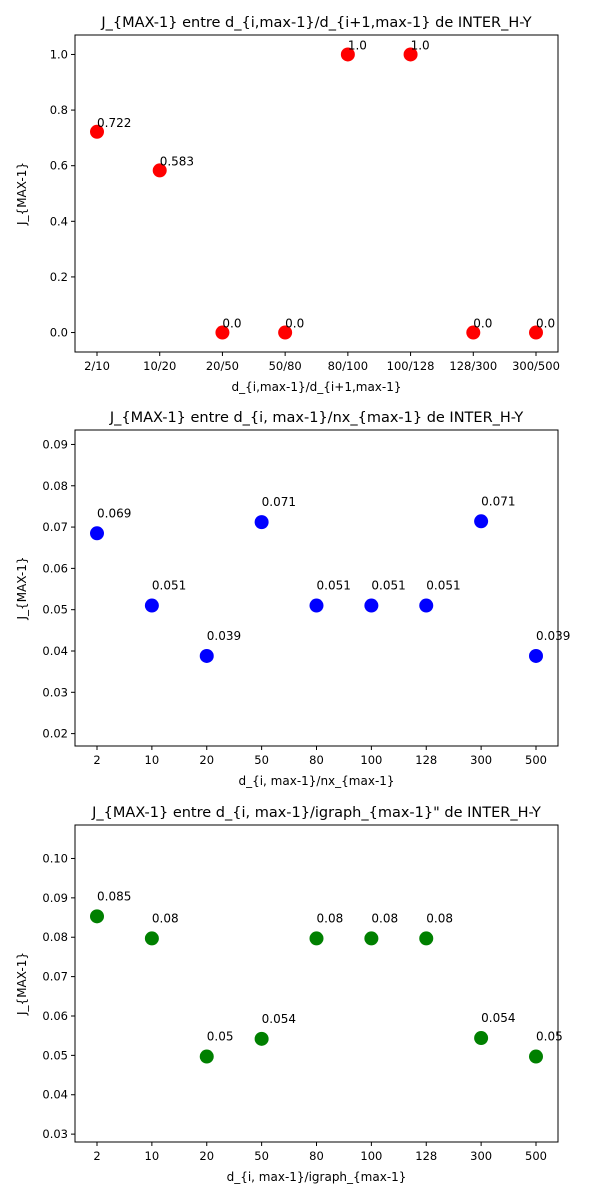 This screenshot has width=600, height=1200. Describe the element at coordinates (59, 333) in the screenshot. I see `y-tick-label: 0.0` at that location.